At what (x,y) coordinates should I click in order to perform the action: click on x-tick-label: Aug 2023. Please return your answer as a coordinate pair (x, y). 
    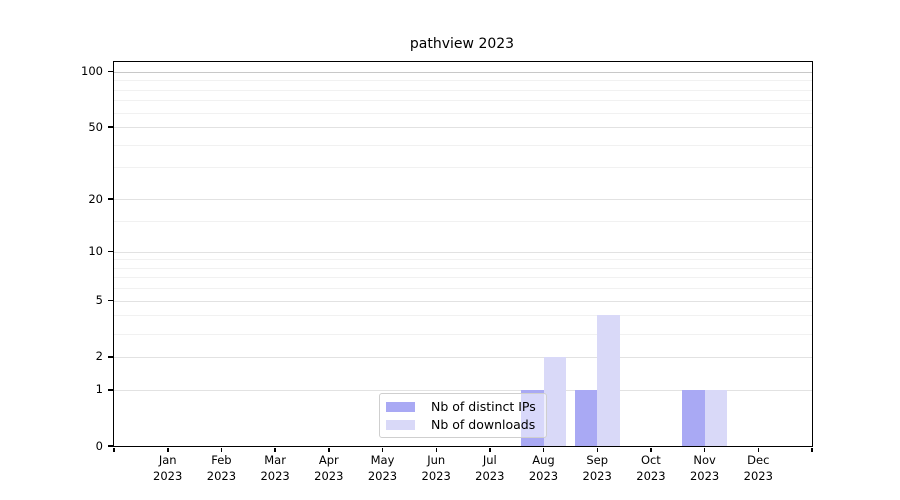
    Looking at the image, I should click on (544, 468).